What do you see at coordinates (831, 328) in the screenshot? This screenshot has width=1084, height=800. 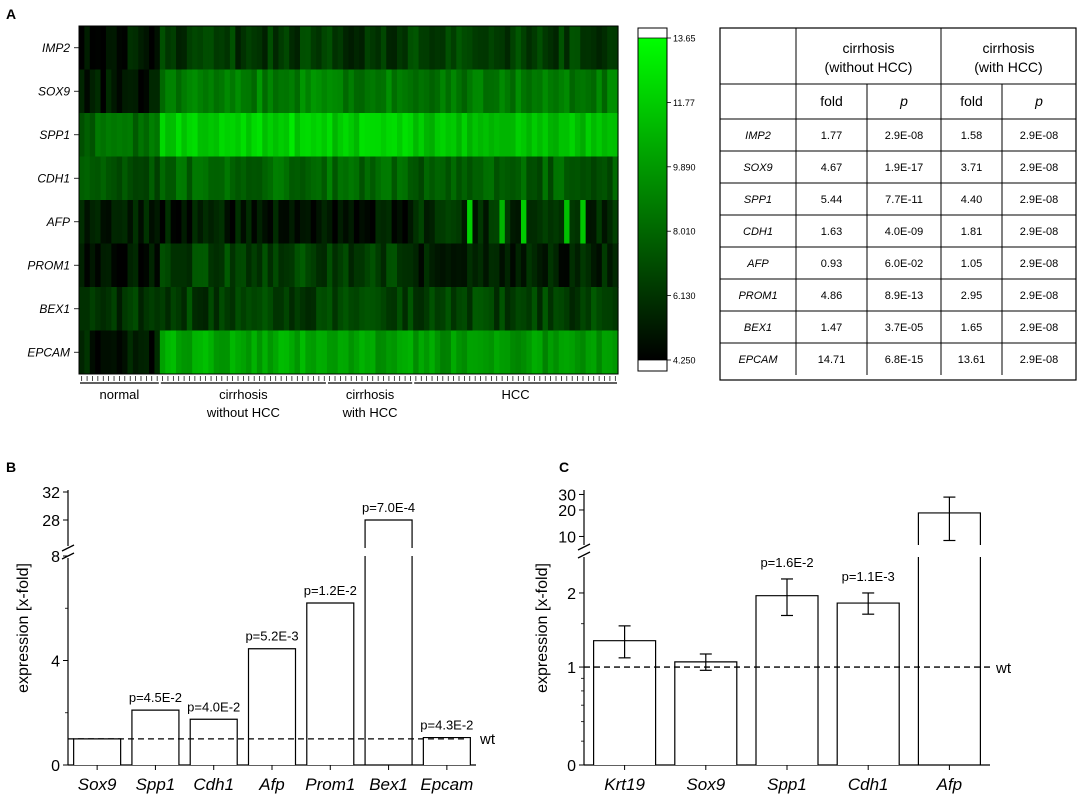 I see `table-cell: 1.47` at bounding box center [831, 328].